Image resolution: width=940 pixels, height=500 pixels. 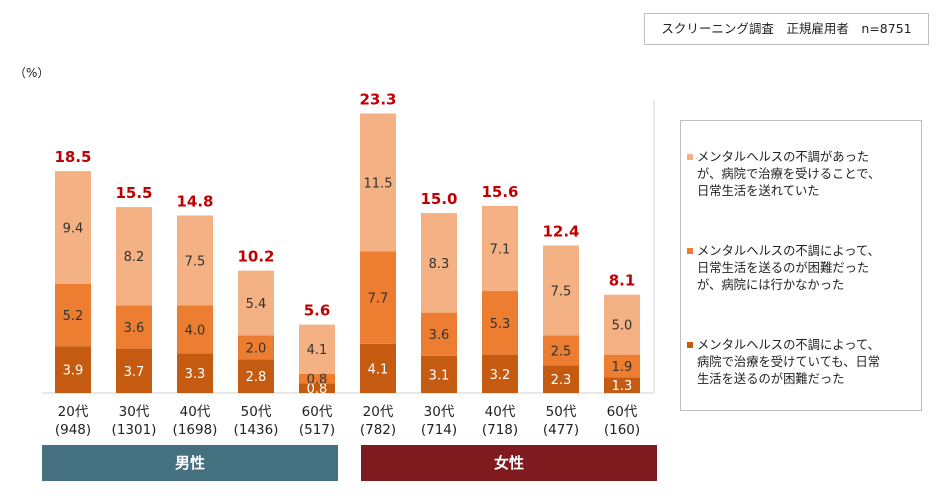 I want to click on data-label-3-10: 5.0, so click(x=622, y=326).